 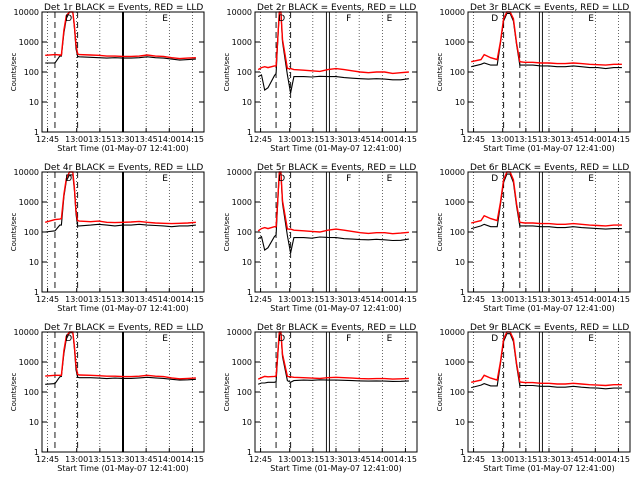 What do you see at coordinates (549, 168) in the screenshot?
I see `panel-title: Det 6r BLACK = Events, RED = LLD` at bounding box center [549, 168].